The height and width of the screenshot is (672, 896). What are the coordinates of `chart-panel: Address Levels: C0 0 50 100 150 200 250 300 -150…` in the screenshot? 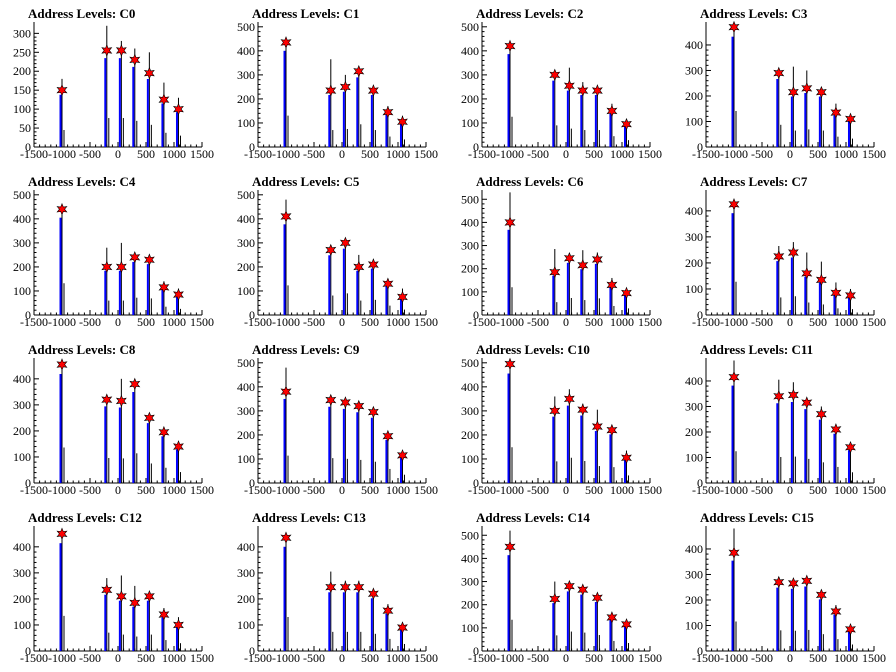 It's located at (113, 83).